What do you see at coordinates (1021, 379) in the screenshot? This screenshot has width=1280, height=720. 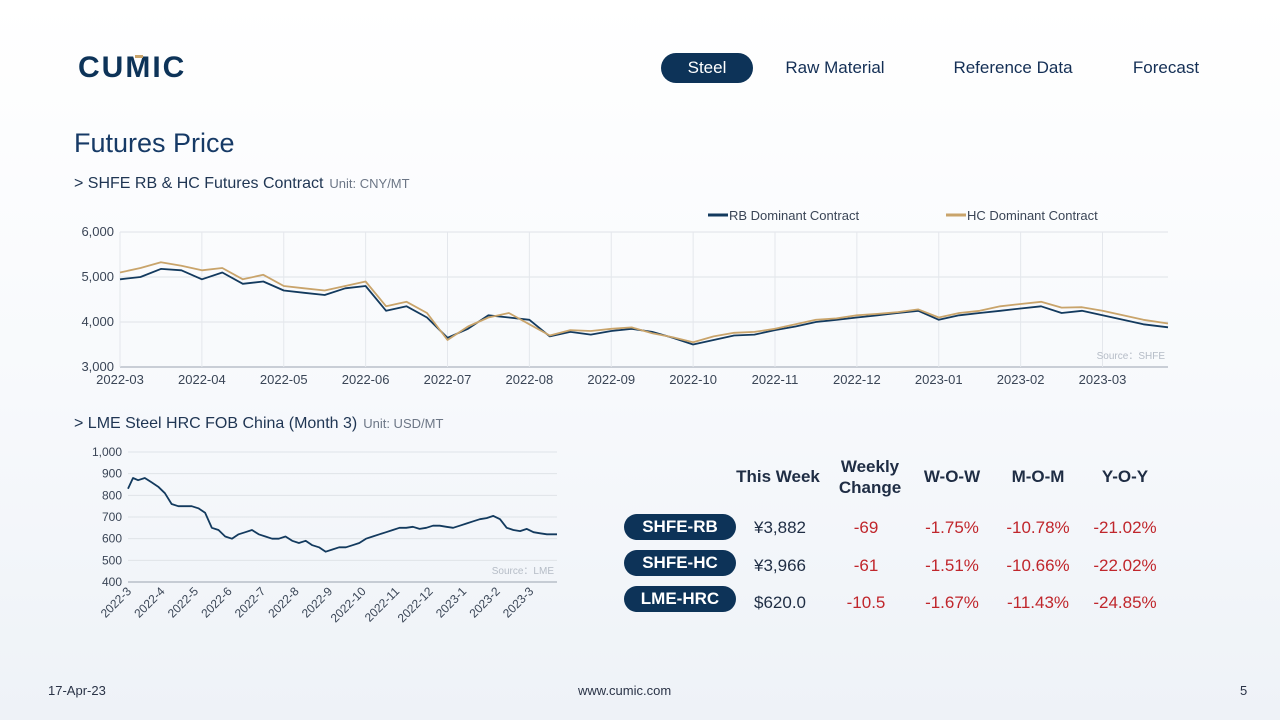 I see `x-tick-label: 2023-02` at bounding box center [1021, 379].